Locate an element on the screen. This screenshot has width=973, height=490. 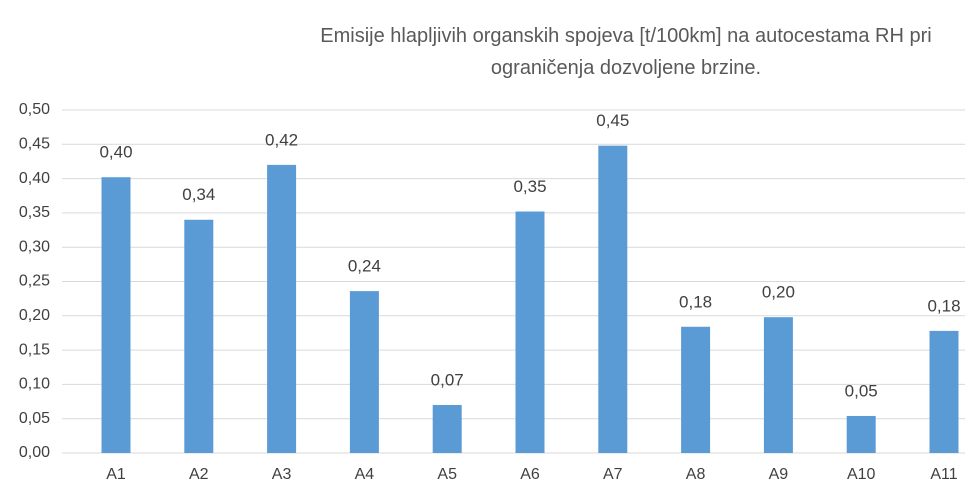
data-label: 0,07 is located at coordinates (447, 379).